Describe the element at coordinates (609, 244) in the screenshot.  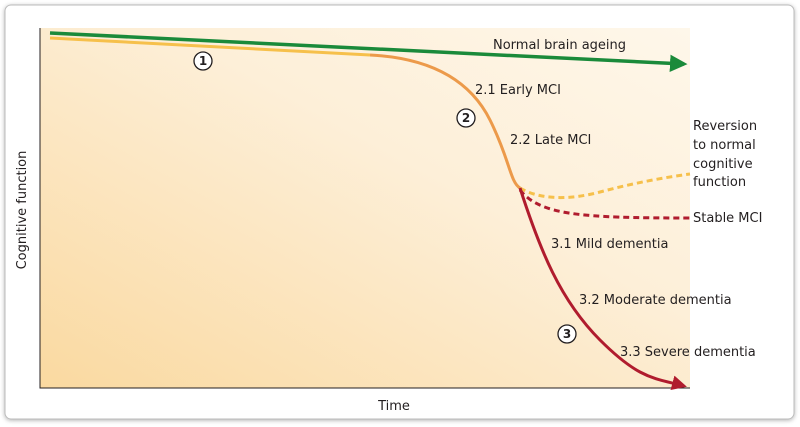
I see `curve-label: 3.1 Mild dementia` at that location.